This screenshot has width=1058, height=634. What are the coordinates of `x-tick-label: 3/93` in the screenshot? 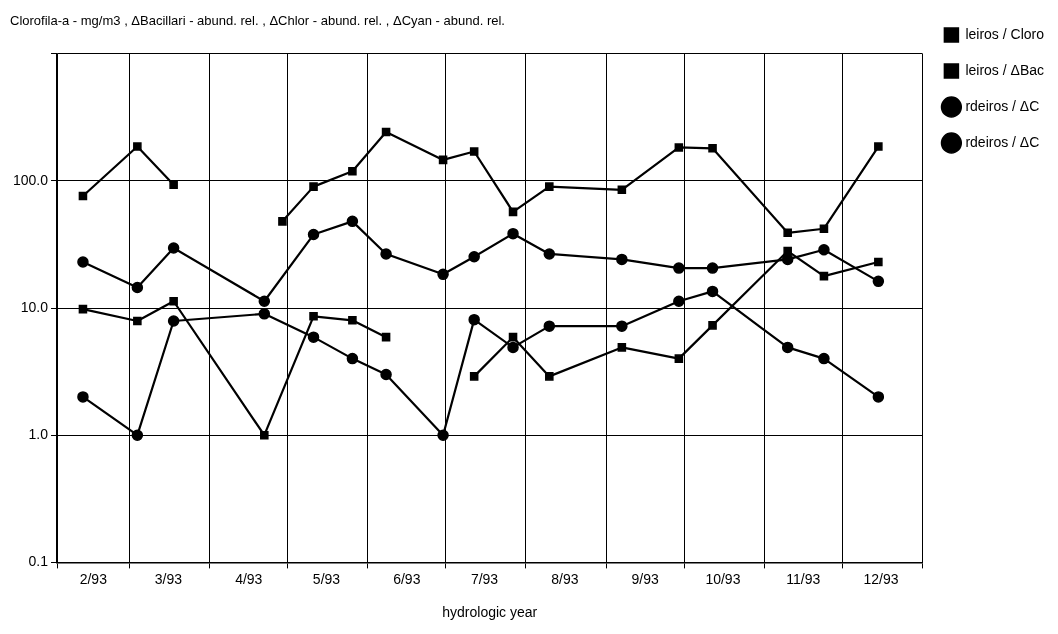 It's located at (168, 578).